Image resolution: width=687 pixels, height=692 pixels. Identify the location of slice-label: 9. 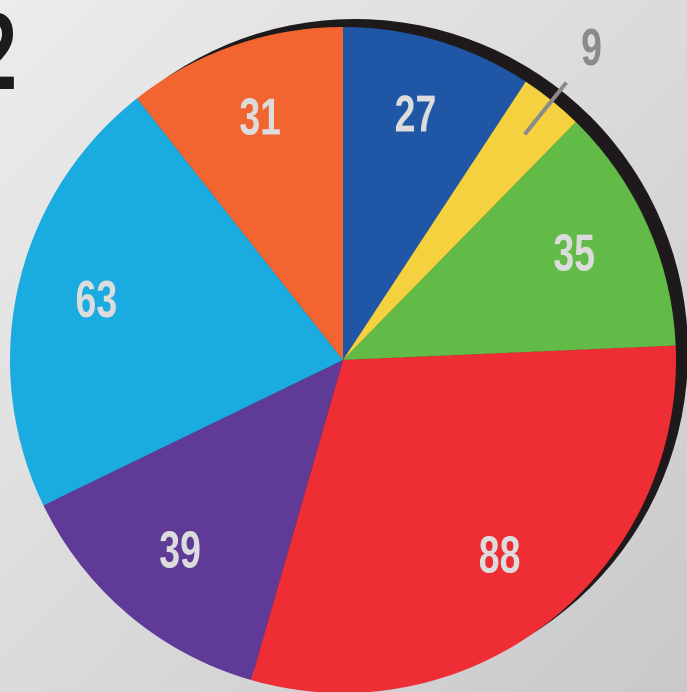
(591, 47).